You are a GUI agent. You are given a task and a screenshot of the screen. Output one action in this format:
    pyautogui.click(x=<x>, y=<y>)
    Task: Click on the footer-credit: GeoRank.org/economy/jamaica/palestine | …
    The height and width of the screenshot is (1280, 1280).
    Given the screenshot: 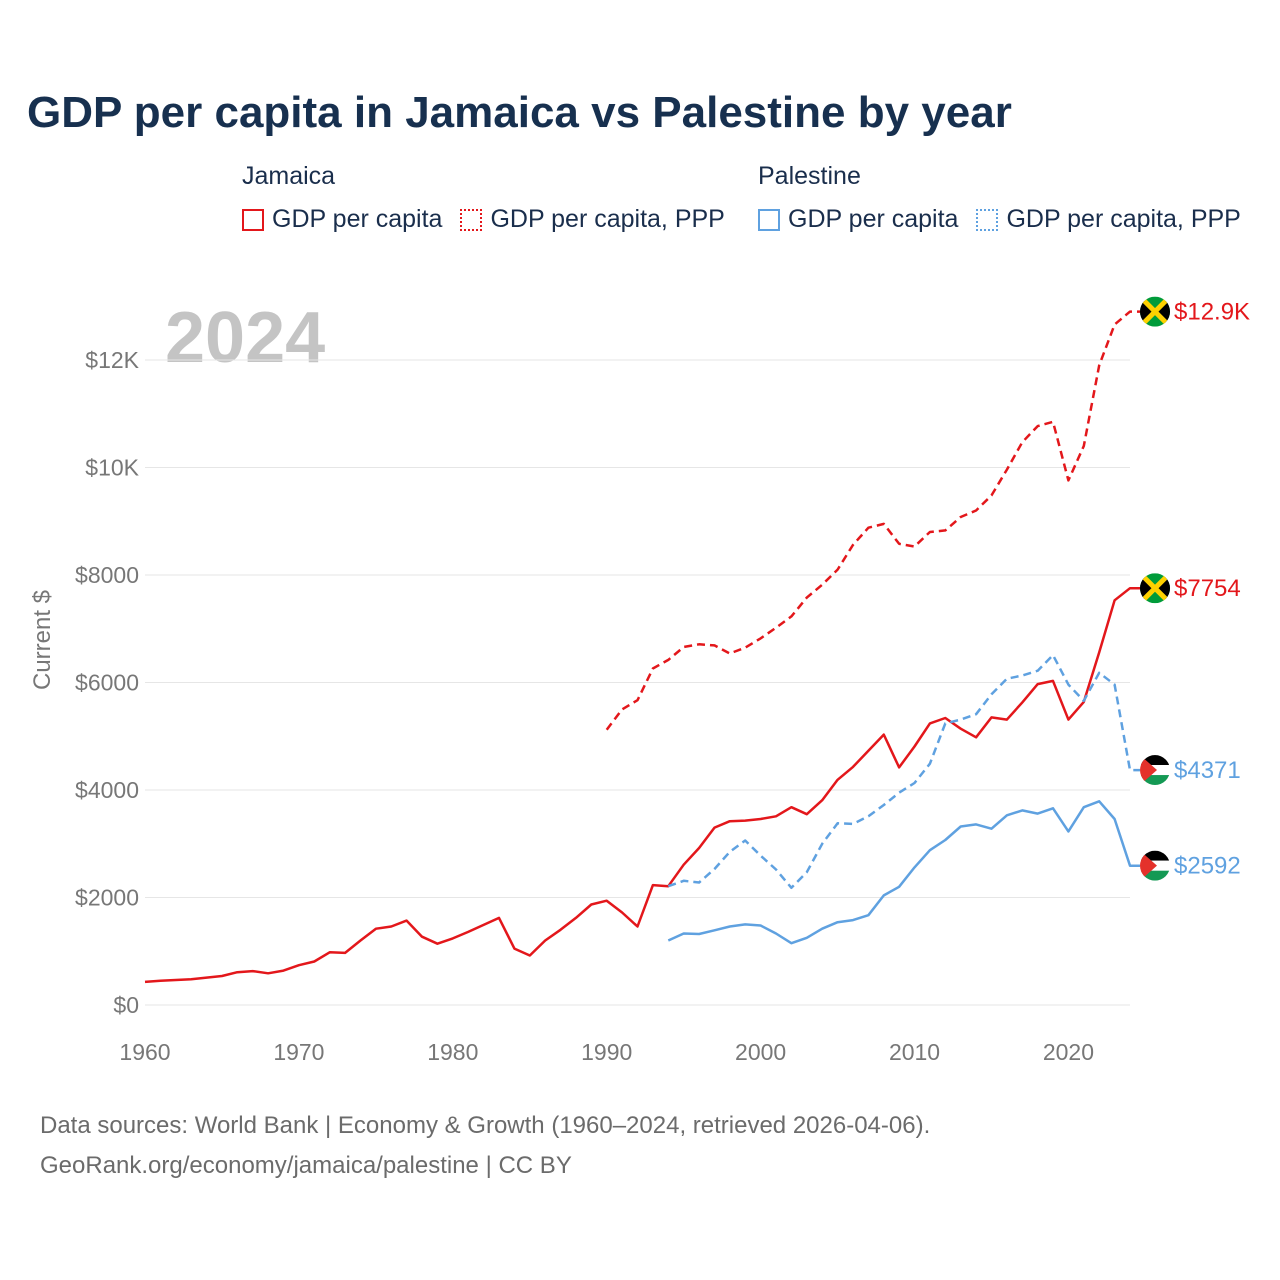 What is the action you would take?
    pyautogui.click(x=306, y=1165)
    